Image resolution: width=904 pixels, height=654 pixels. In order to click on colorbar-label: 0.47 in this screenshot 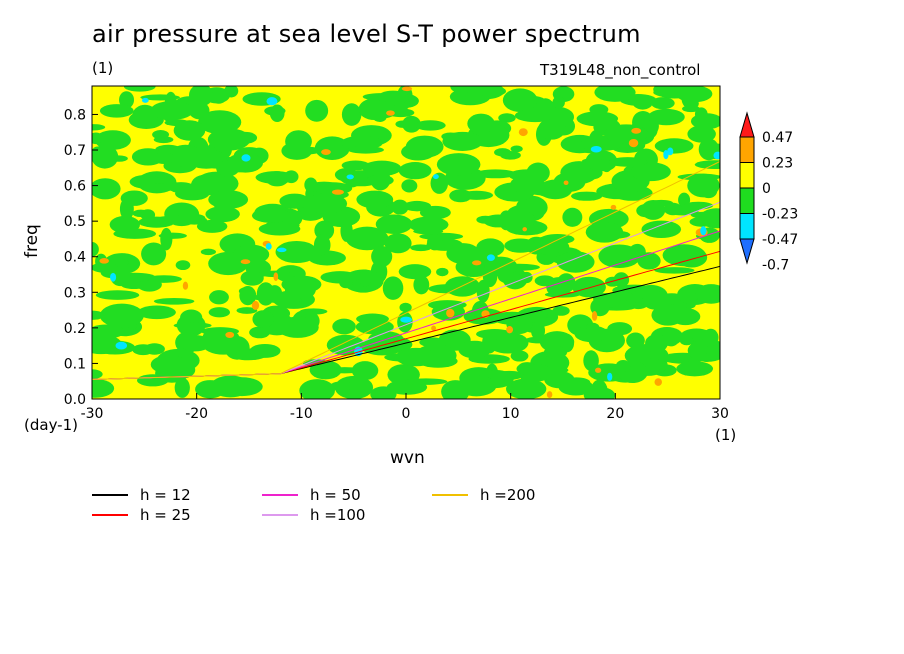, I will do `click(777, 138)`.